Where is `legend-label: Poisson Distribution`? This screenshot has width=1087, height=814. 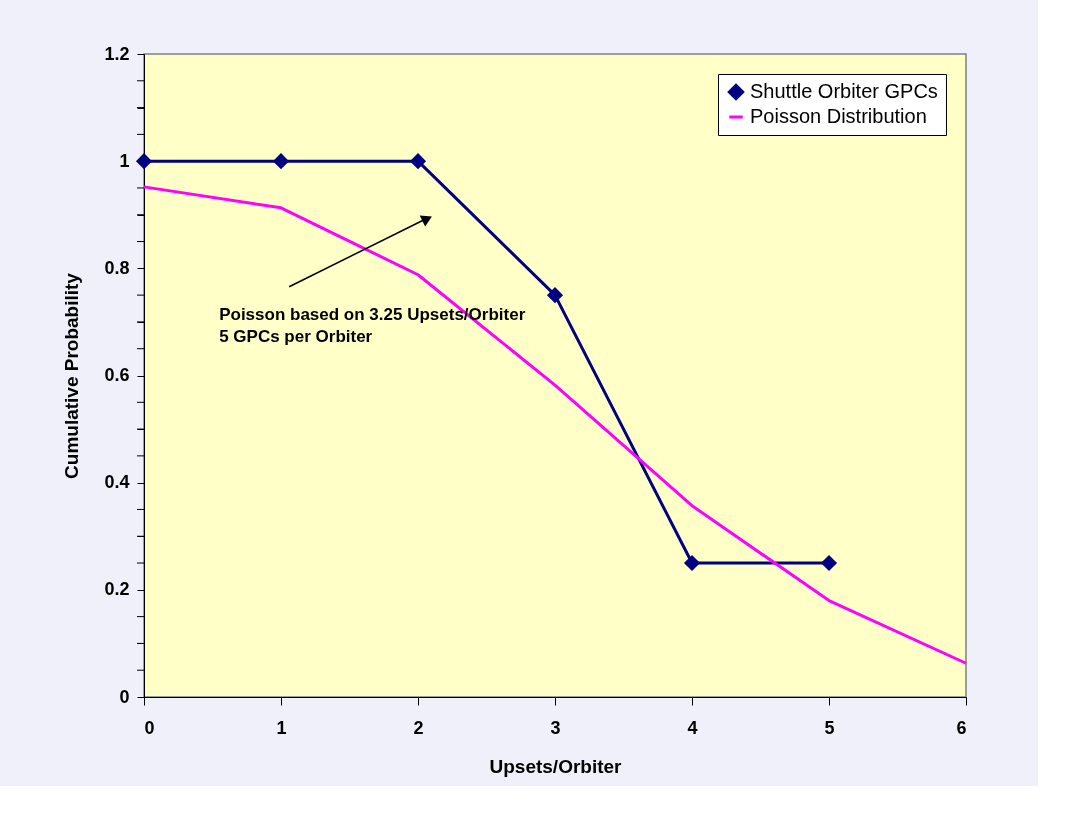
legend-label: Poisson Distribution is located at coordinates (838, 116).